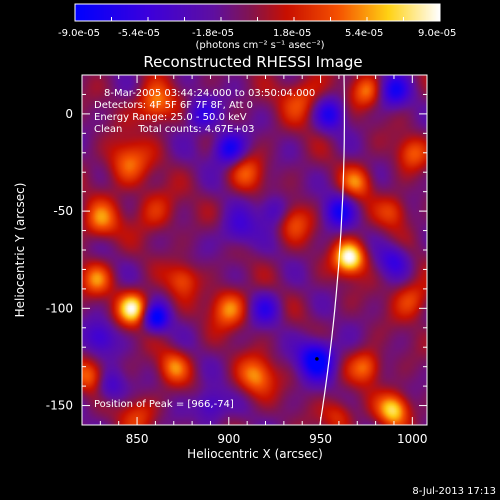 The height and width of the screenshot is (500, 500). What do you see at coordinates (174, 129) in the screenshot?
I see `info-clean-counts: Clean Total counts: 4.67E+03` at bounding box center [174, 129].